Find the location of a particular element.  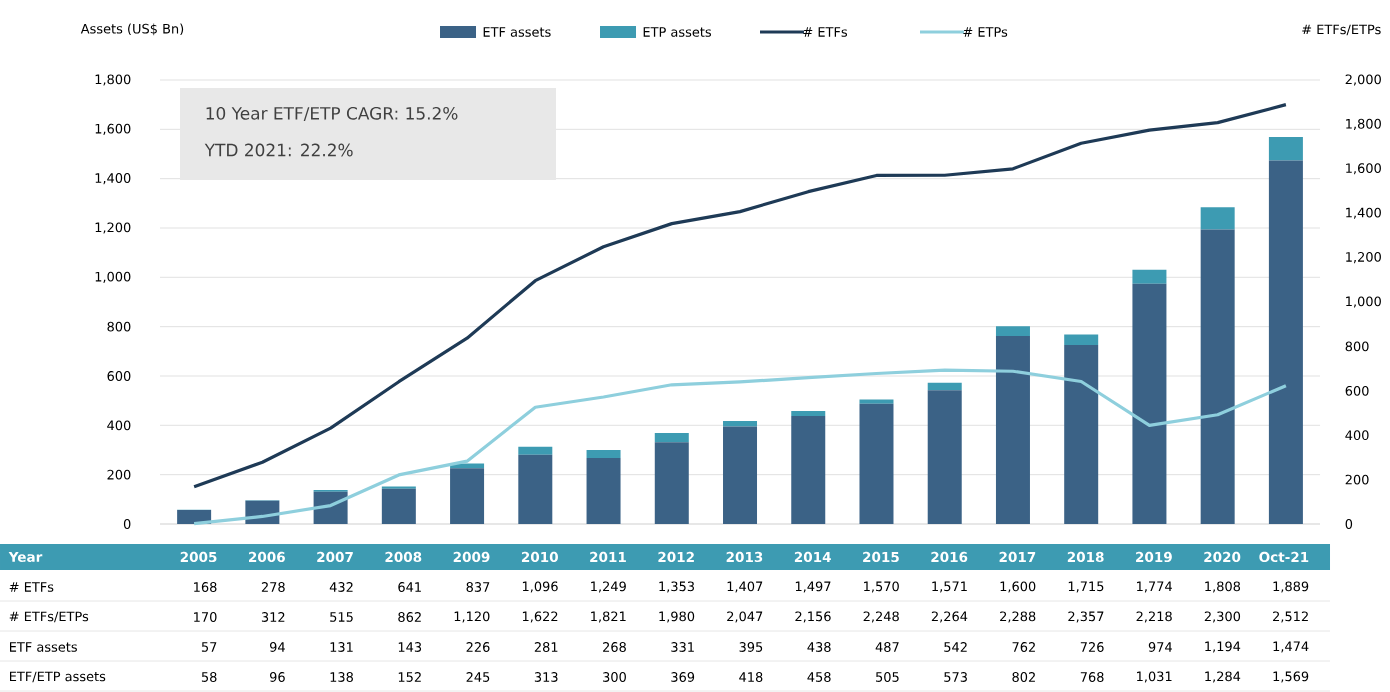

annotation: 10 Year ETF/ETP CAGR: 15.2% is located at coordinates (332, 114).